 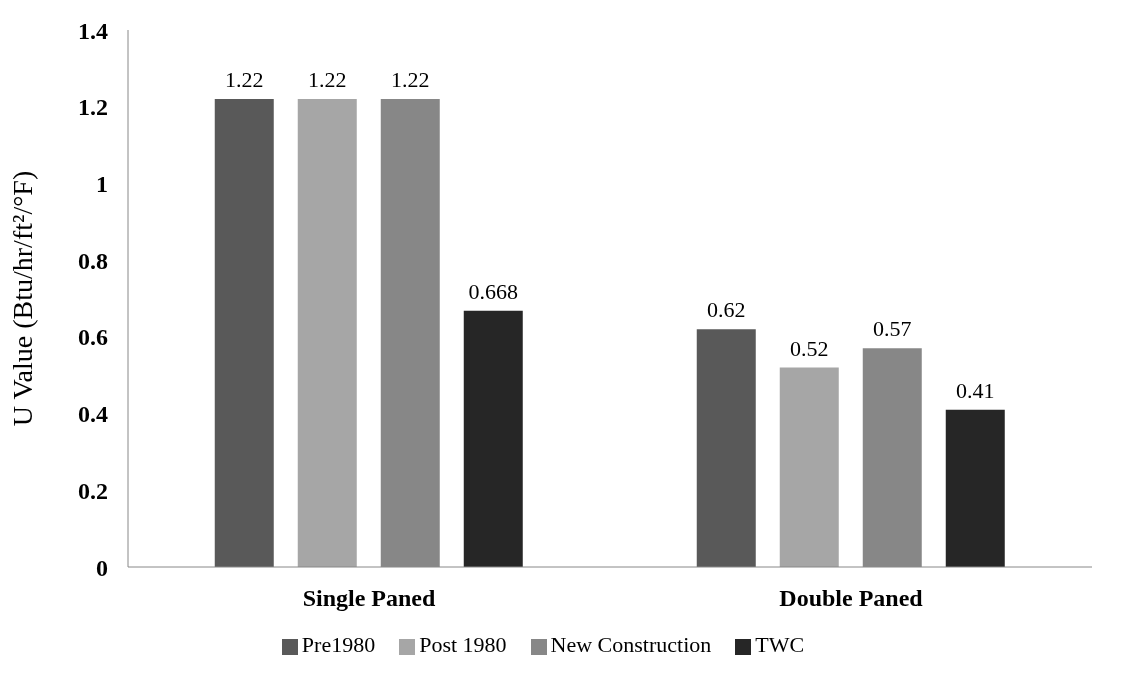 I want to click on x-tick-label: Double Paned, so click(x=851, y=598).